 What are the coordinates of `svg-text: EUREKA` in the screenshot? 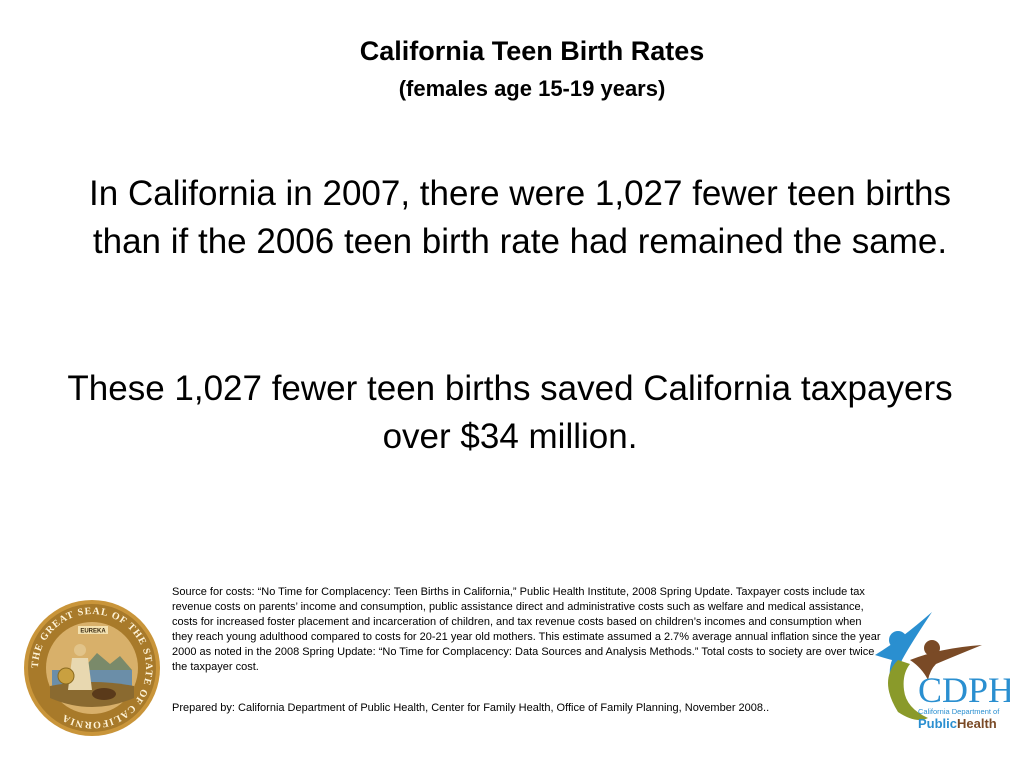 It's located at (93, 632).